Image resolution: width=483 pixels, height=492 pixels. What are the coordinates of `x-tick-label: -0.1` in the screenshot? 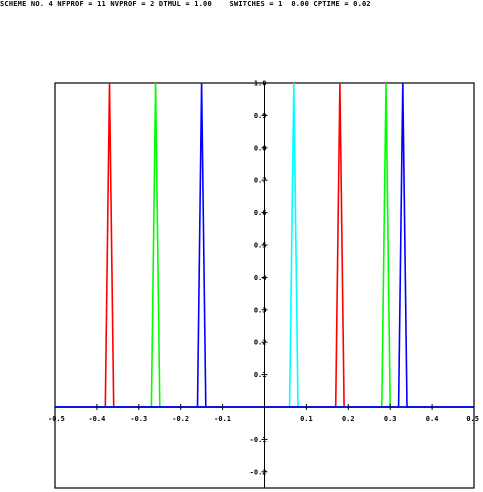 It's located at (222, 419).